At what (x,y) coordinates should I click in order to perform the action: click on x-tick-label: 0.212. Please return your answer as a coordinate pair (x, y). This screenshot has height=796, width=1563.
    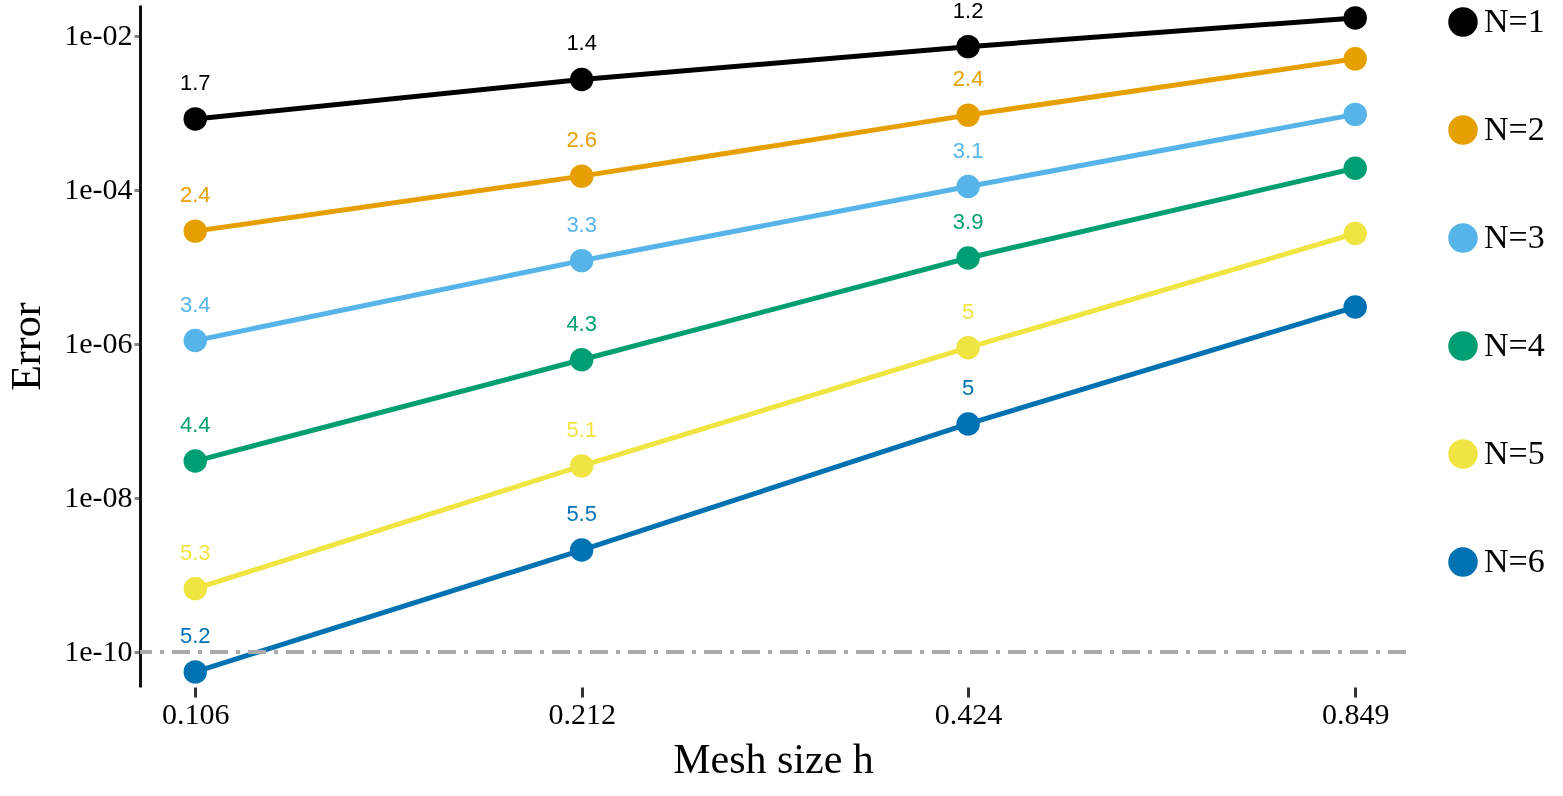
    Looking at the image, I should click on (582, 713).